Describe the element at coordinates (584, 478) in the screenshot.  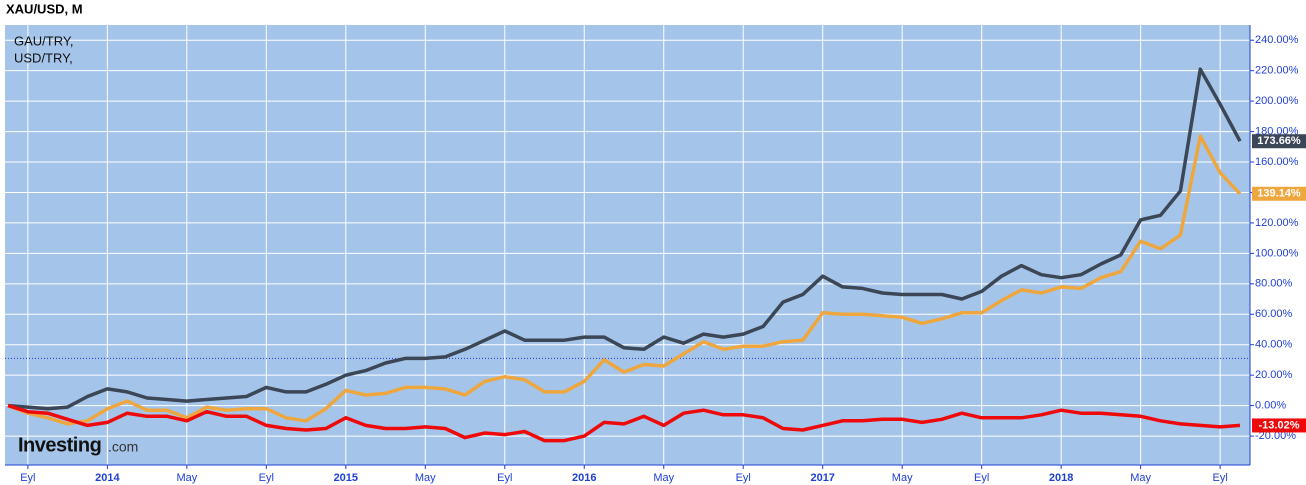
I see `x-tick-label: 2016` at that location.